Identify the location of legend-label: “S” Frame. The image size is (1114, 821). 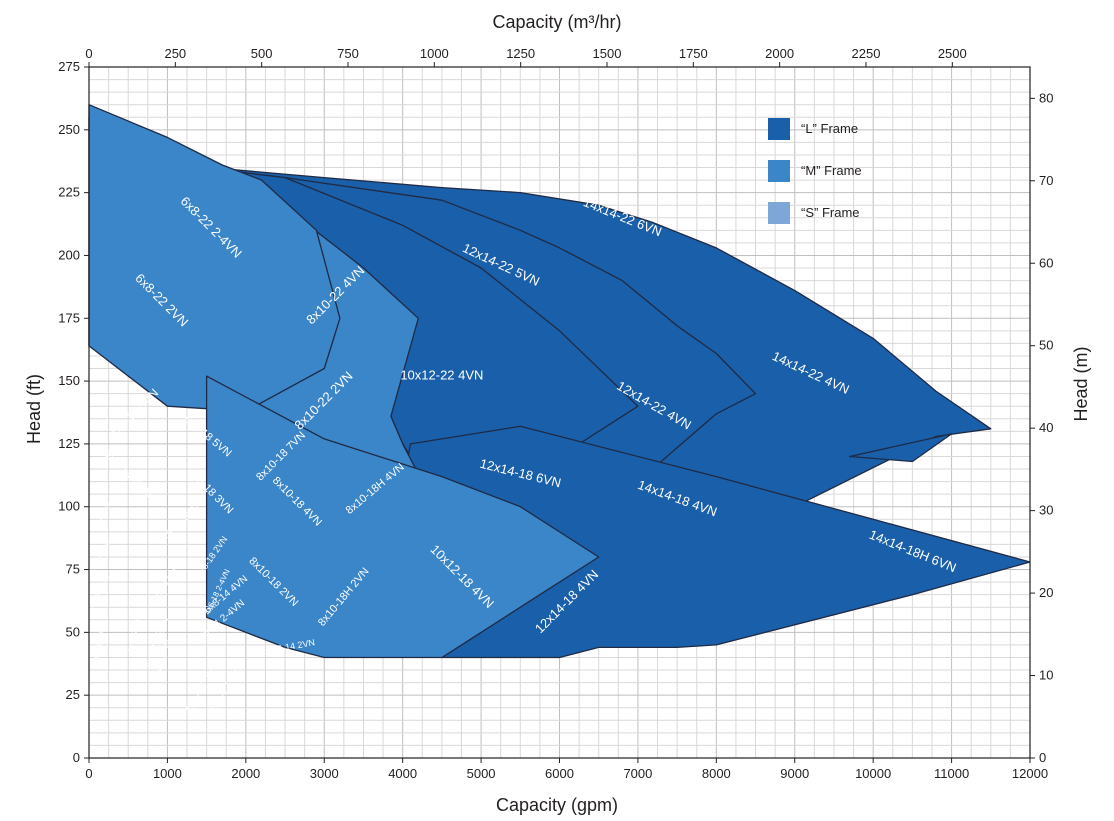
(830, 212).